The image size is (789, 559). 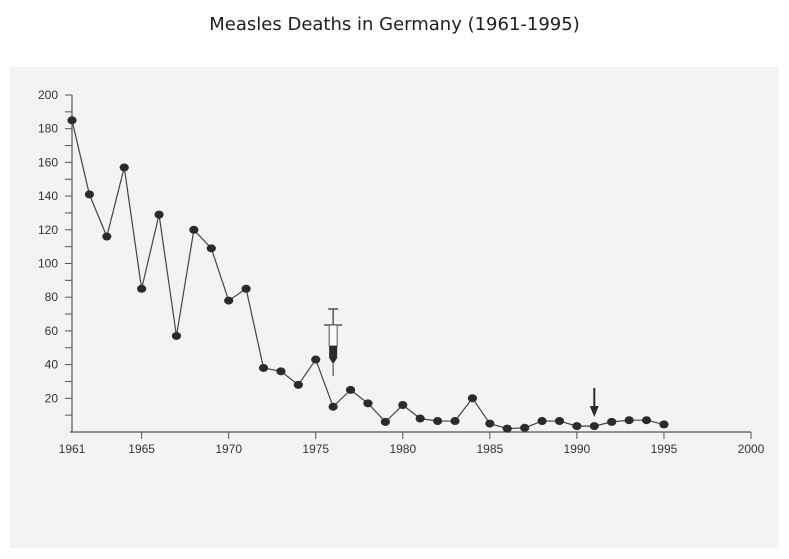 I want to click on x-tick-label: 1965, so click(x=141, y=449).